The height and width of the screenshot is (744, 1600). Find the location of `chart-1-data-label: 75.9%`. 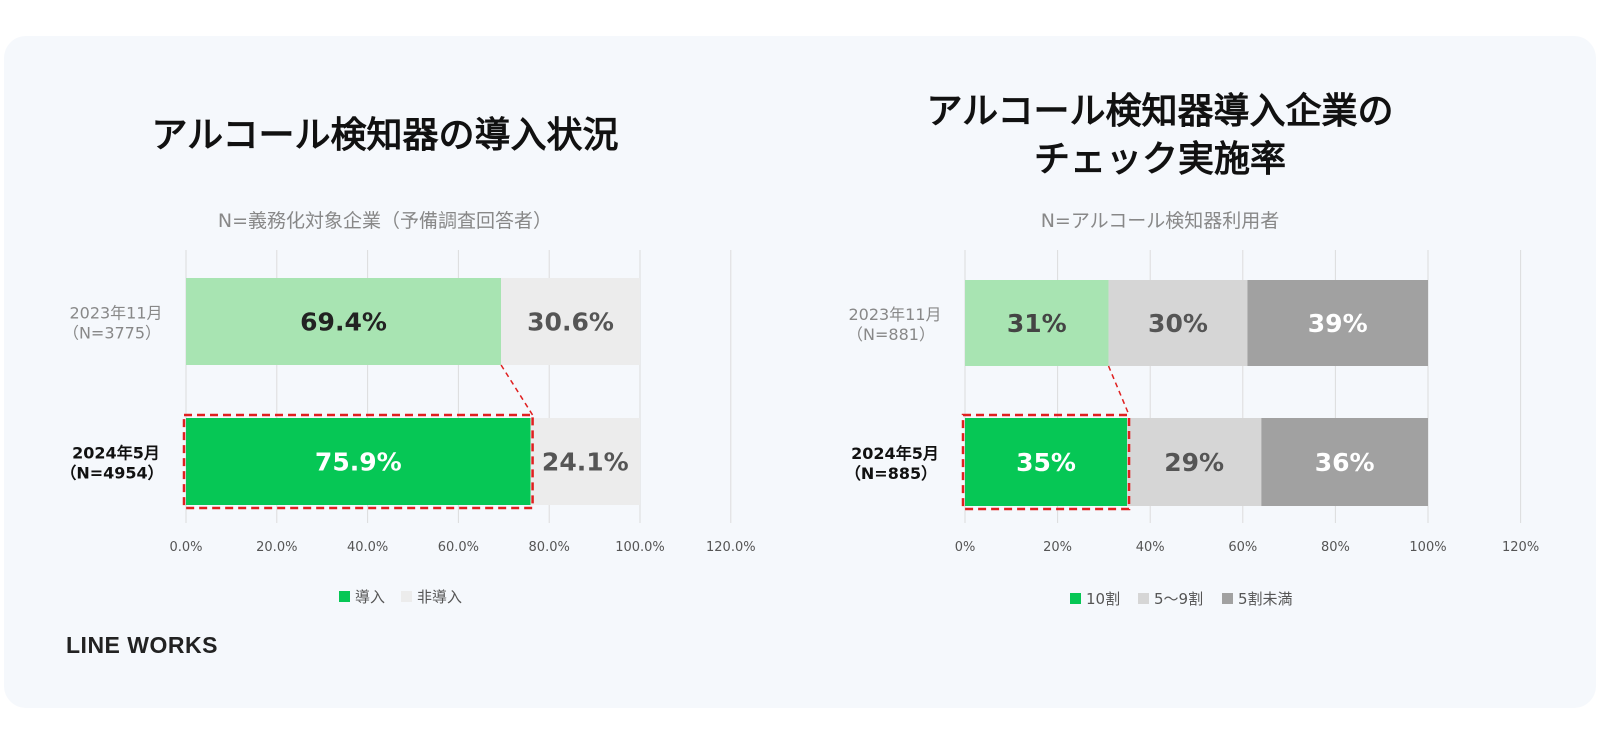

chart-1-data-label: 75.9% is located at coordinates (358, 462).